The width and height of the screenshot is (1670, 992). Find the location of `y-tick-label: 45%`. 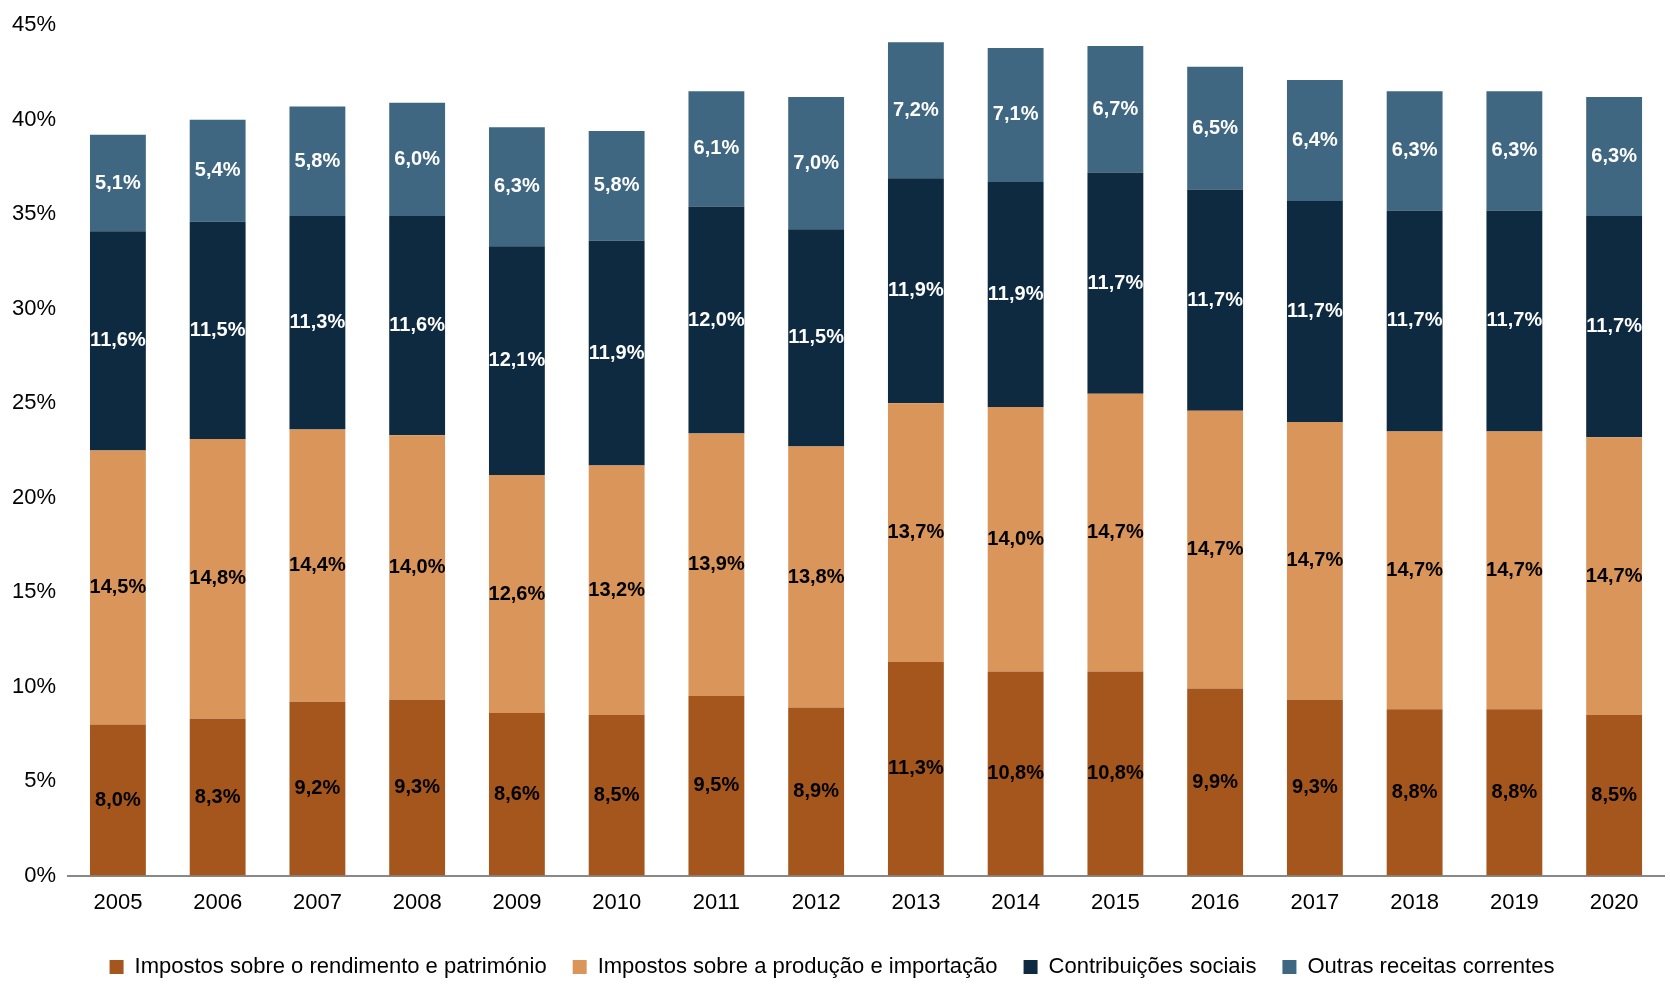

y-tick-label: 45% is located at coordinates (34, 24).